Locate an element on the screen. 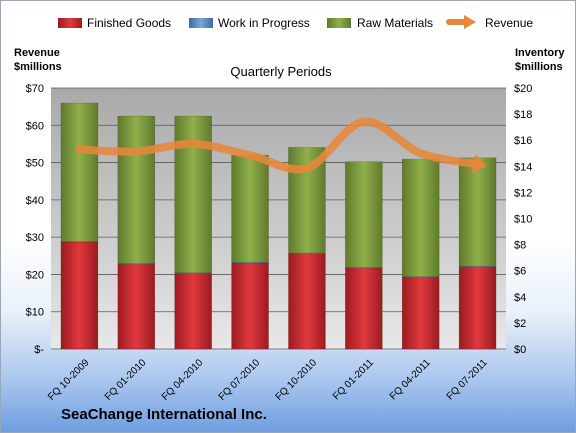  left-tick-label: $60 is located at coordinates (35, 126).